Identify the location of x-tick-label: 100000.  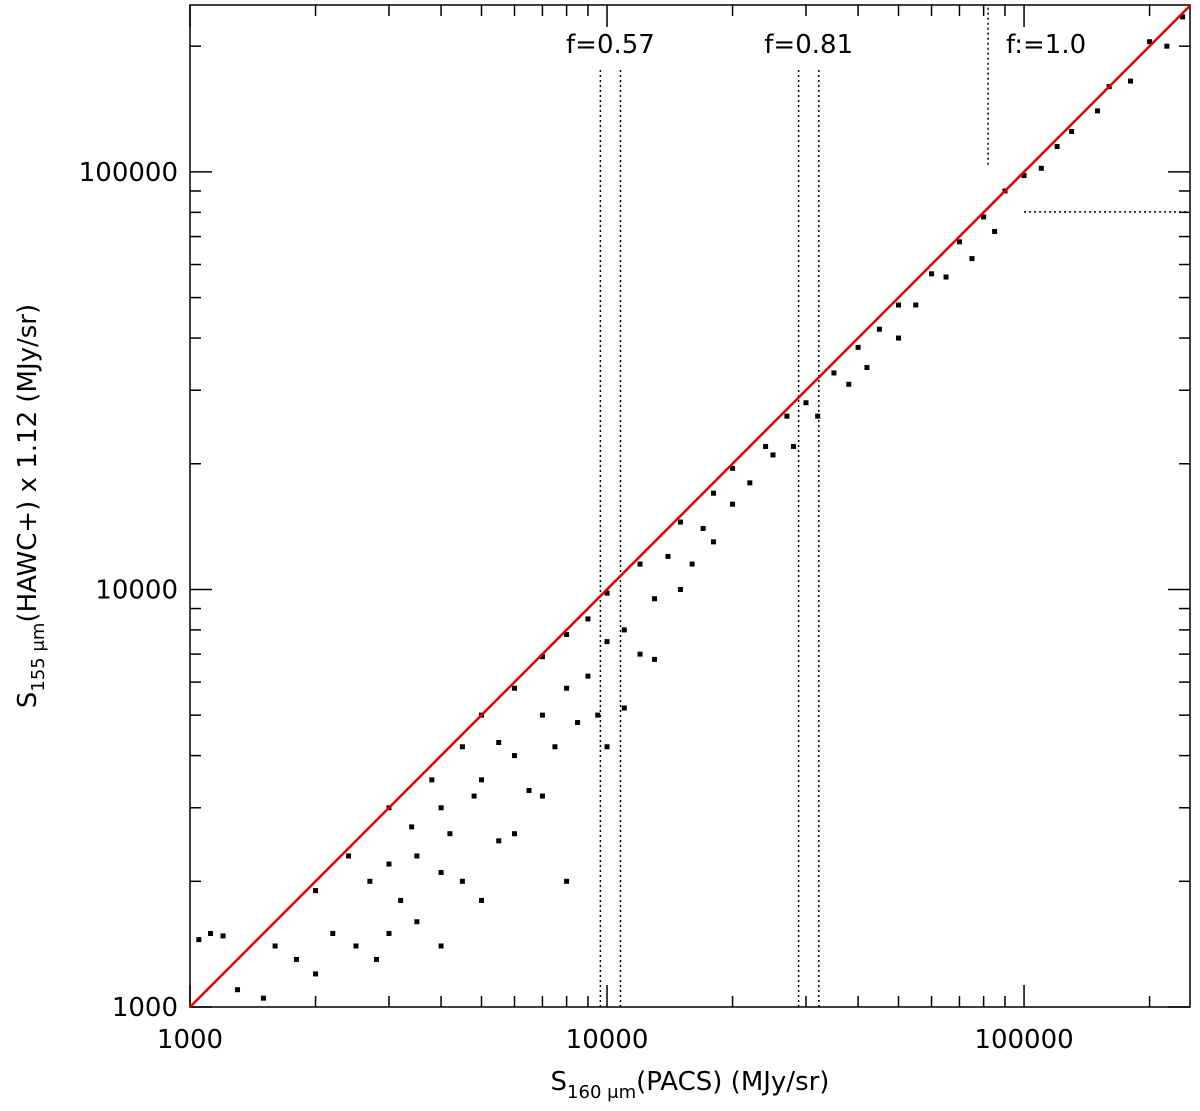
(1023, 1040).